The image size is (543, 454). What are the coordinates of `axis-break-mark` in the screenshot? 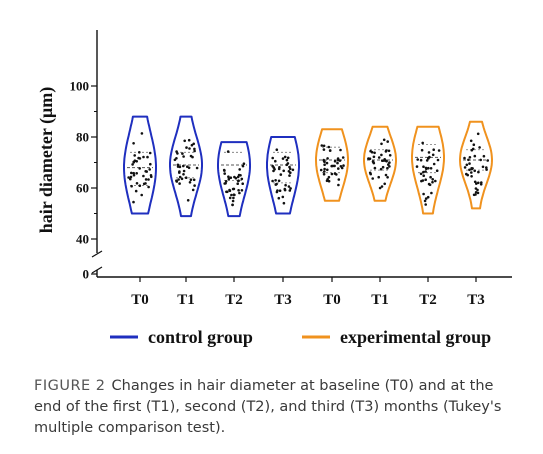 It's located at (97, 270).